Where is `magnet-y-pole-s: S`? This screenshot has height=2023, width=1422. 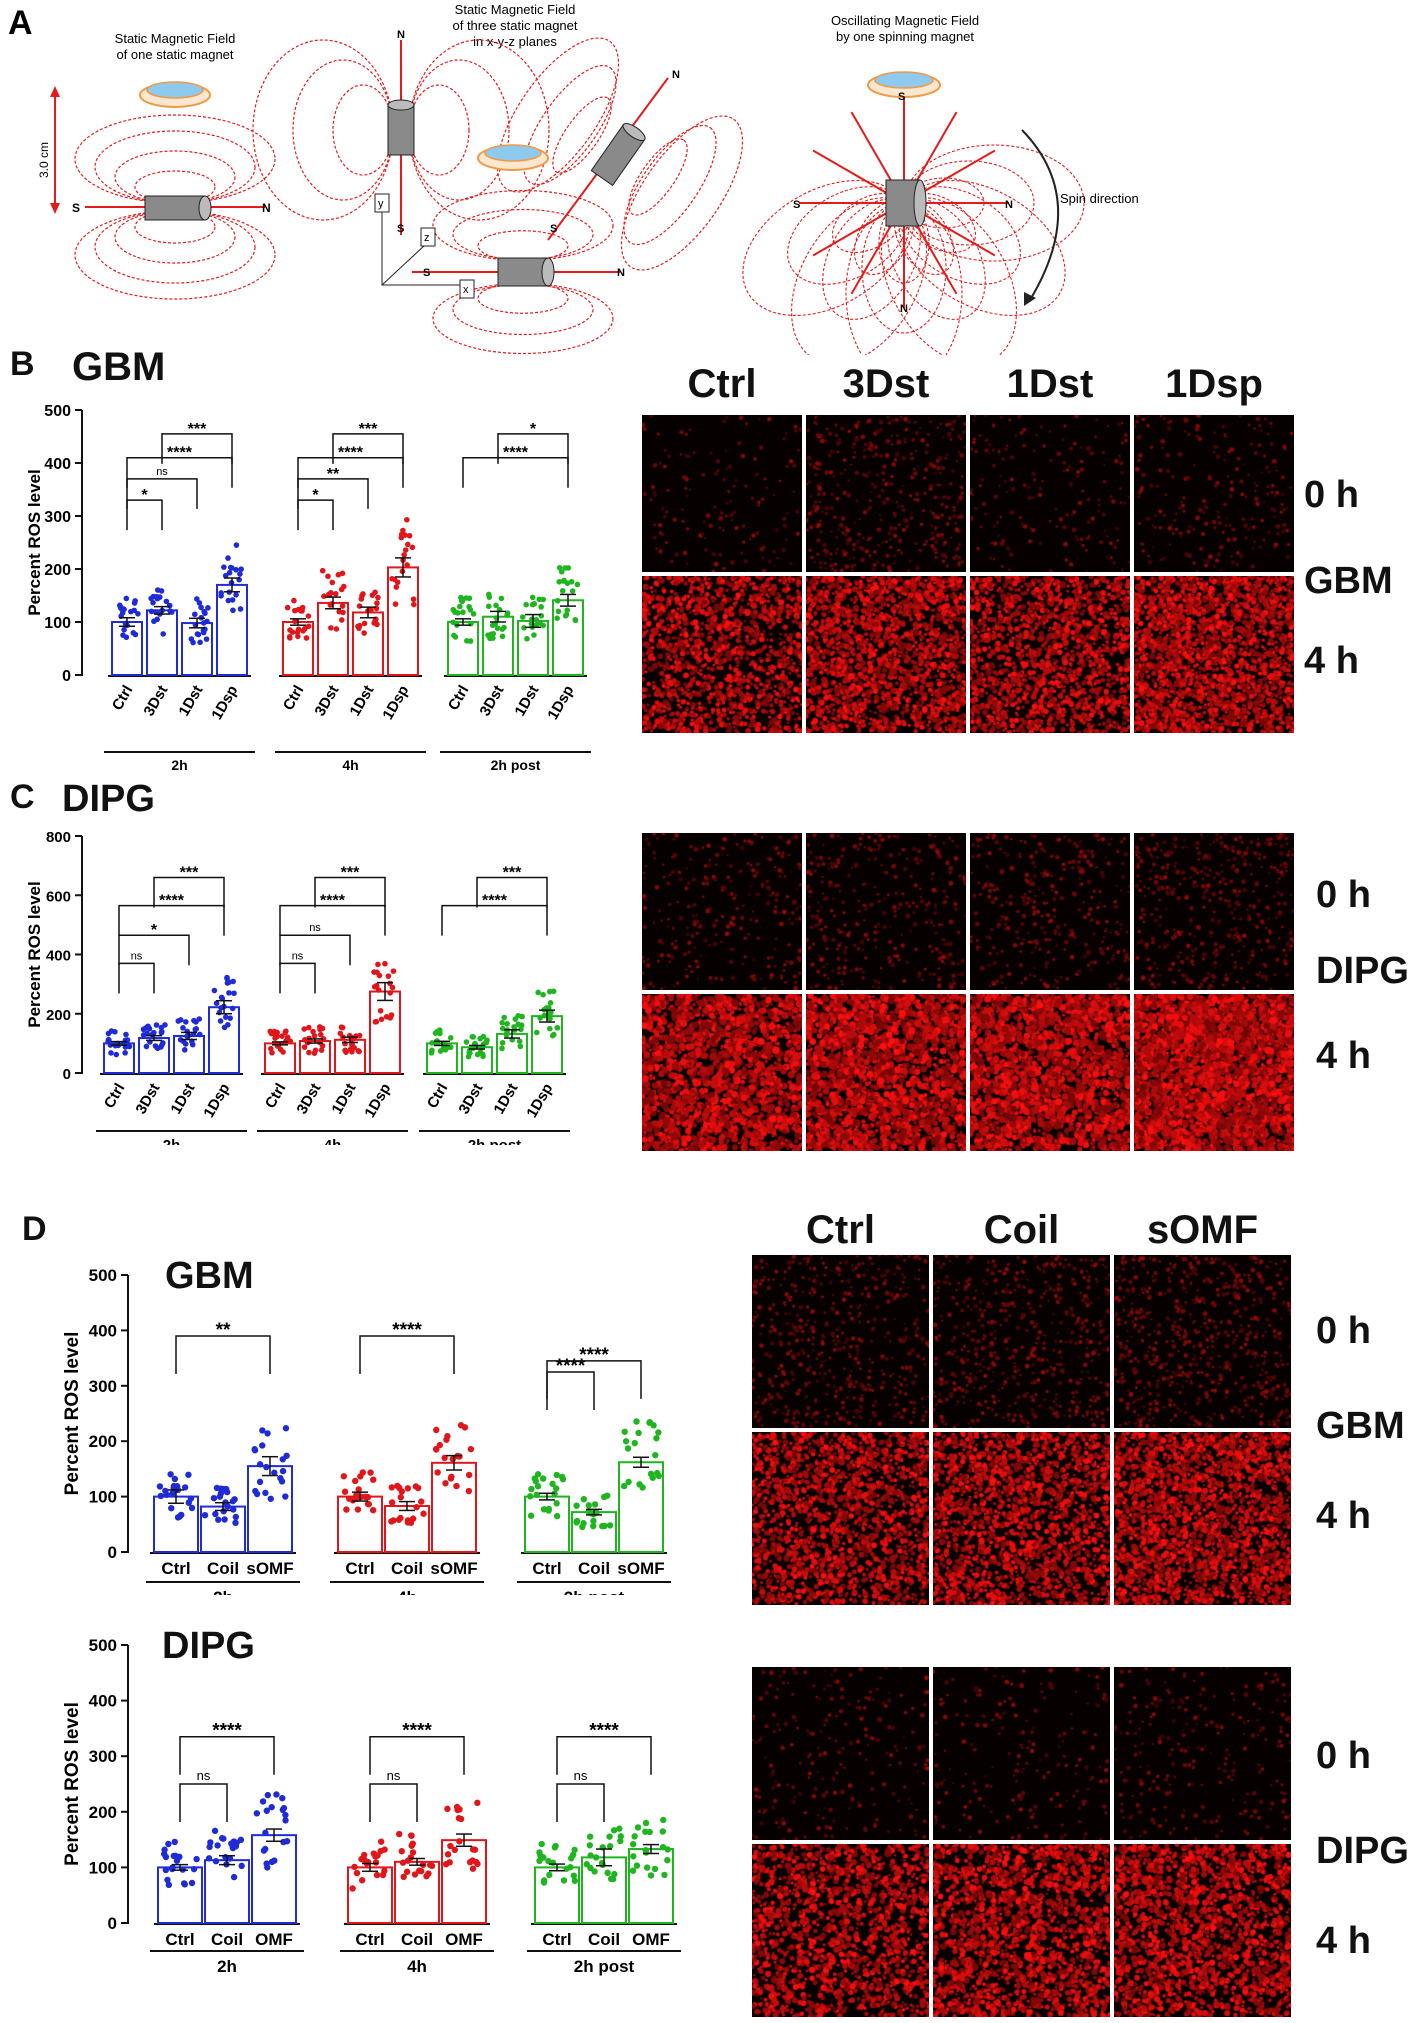
magnet-y-pole-s: S is located at coordinates (400, 229).